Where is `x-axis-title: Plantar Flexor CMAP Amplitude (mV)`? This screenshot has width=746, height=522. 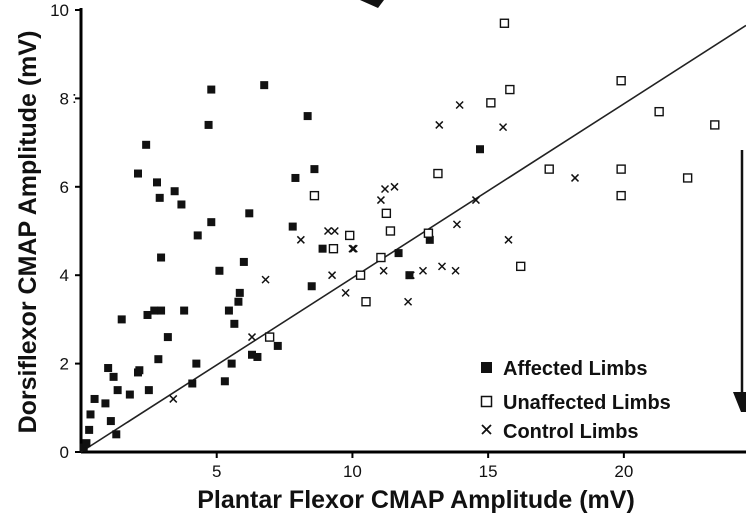 x-axis-title: Plantar Flexor CMAP Amplitude (mV) is located at coordinates (416, 500).